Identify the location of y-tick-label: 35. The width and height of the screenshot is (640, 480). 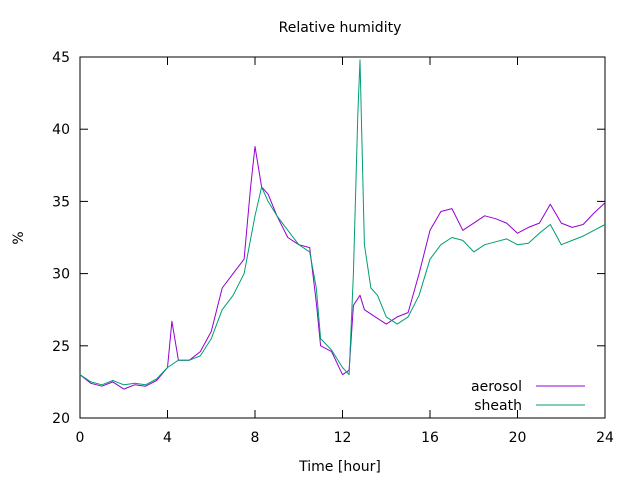
(61, 202).